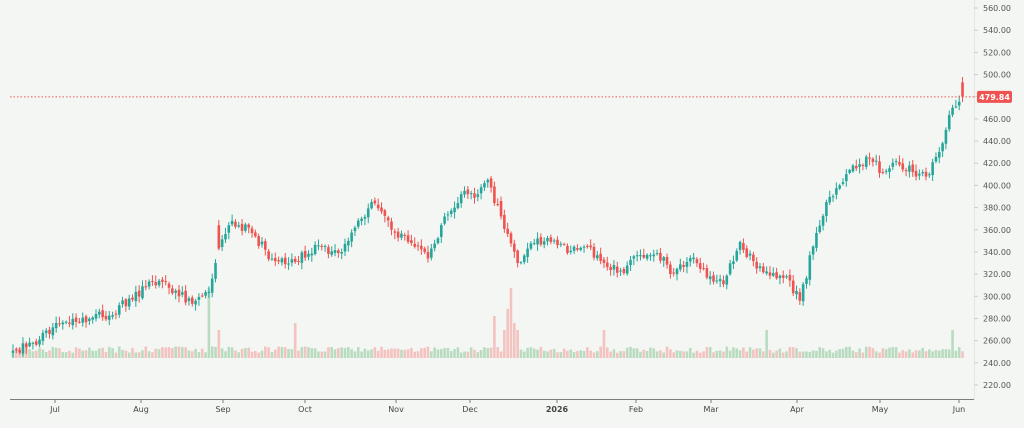 Image resolution: width=1024 pixels, height=428 pixels. I want to click on time-tick-label: Oct, so click(305, 409).